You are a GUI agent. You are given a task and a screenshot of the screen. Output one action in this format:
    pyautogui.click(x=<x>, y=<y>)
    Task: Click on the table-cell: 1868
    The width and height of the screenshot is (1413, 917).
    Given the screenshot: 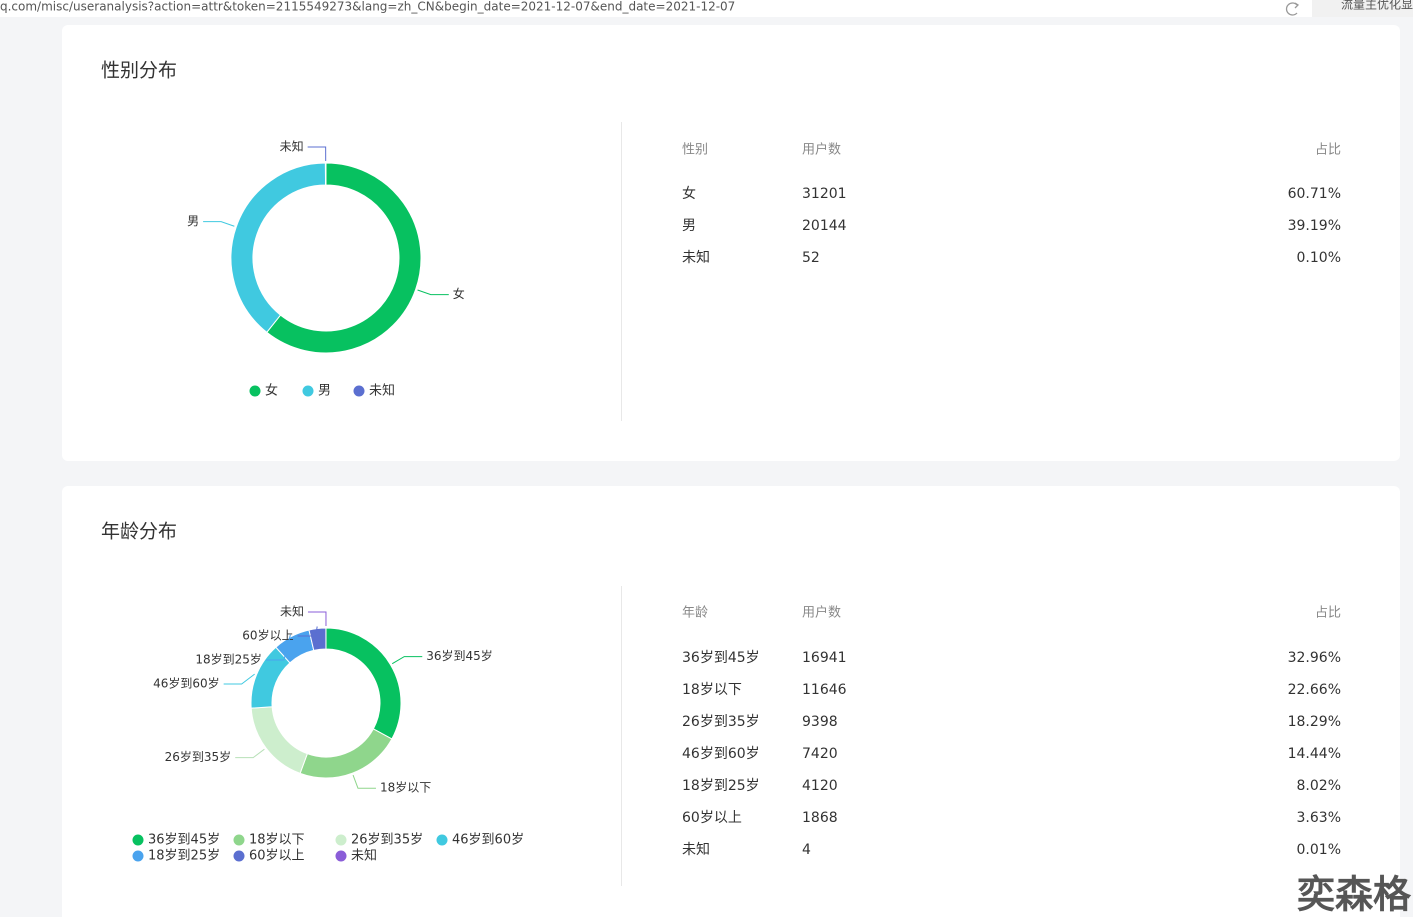 What is the action you would take?
    pyautogui.click(x=820, y=818)
    